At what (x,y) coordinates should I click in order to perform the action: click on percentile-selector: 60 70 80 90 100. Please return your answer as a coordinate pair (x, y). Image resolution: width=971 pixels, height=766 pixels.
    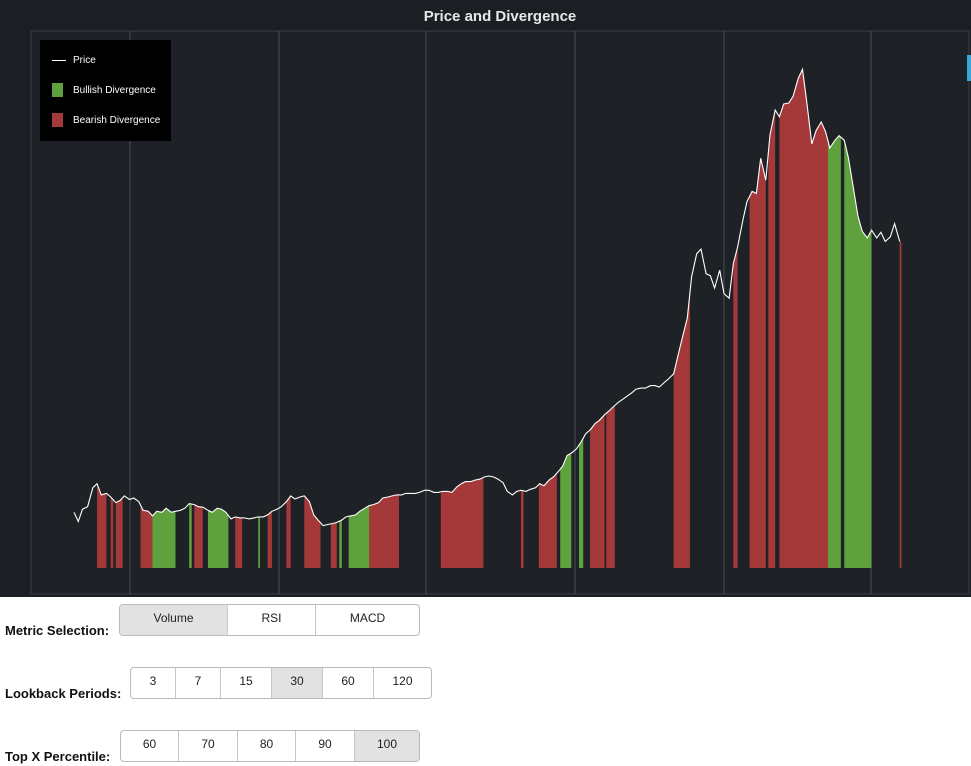
    Looking at the image, I should click on (270, 746).